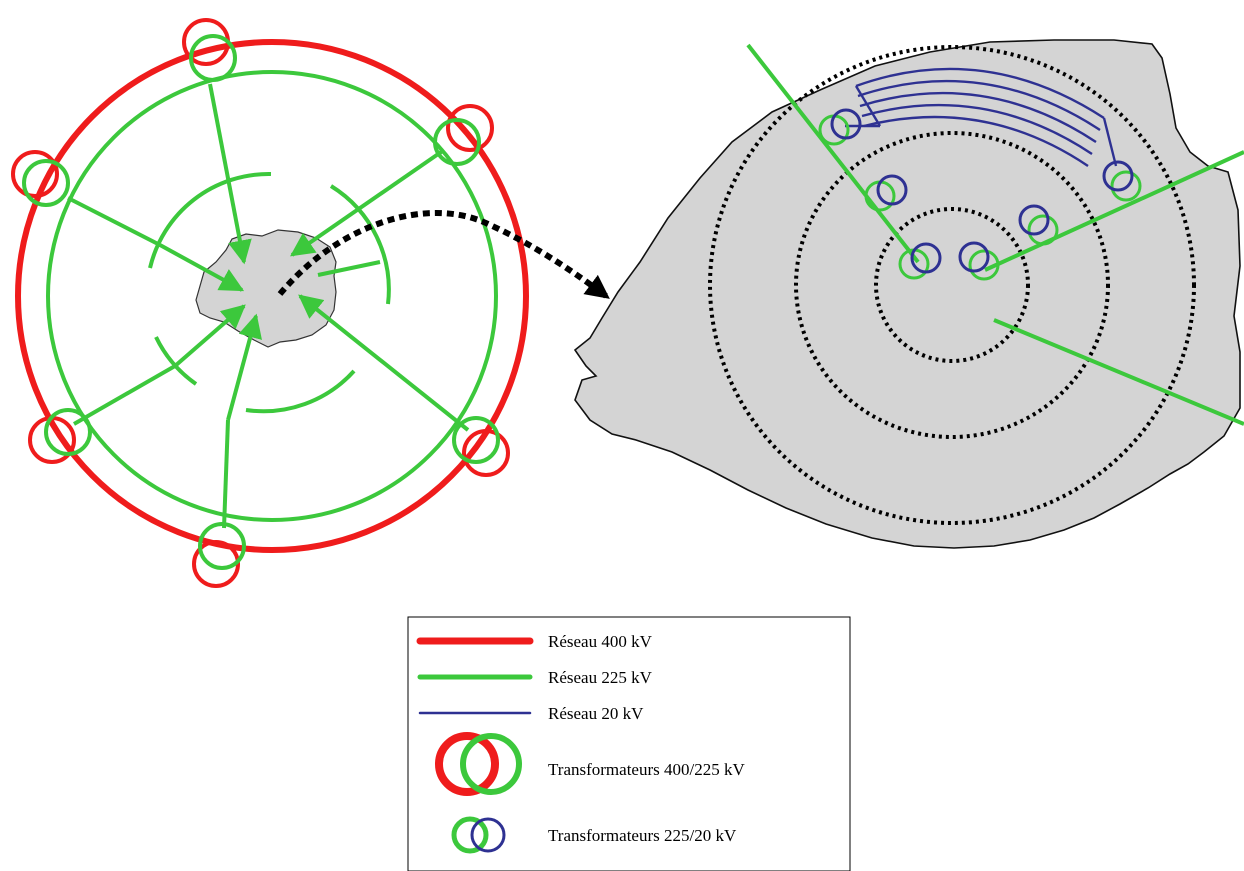  Describe the element at coordinates (600, 677) in the screenshot. I see `legend-label-225kv: Réseau 225 kV` at that location.